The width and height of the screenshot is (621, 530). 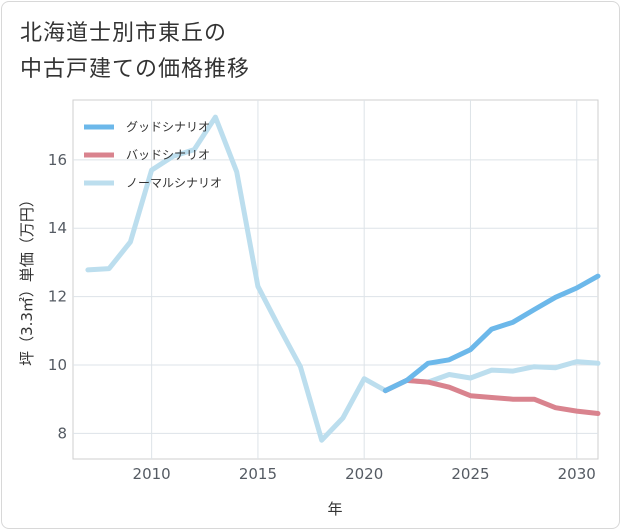 What do you see at coordinates (62, 433) in the screenshot?
I see `y-tick-label: 8` at bounding box center [62, 433].